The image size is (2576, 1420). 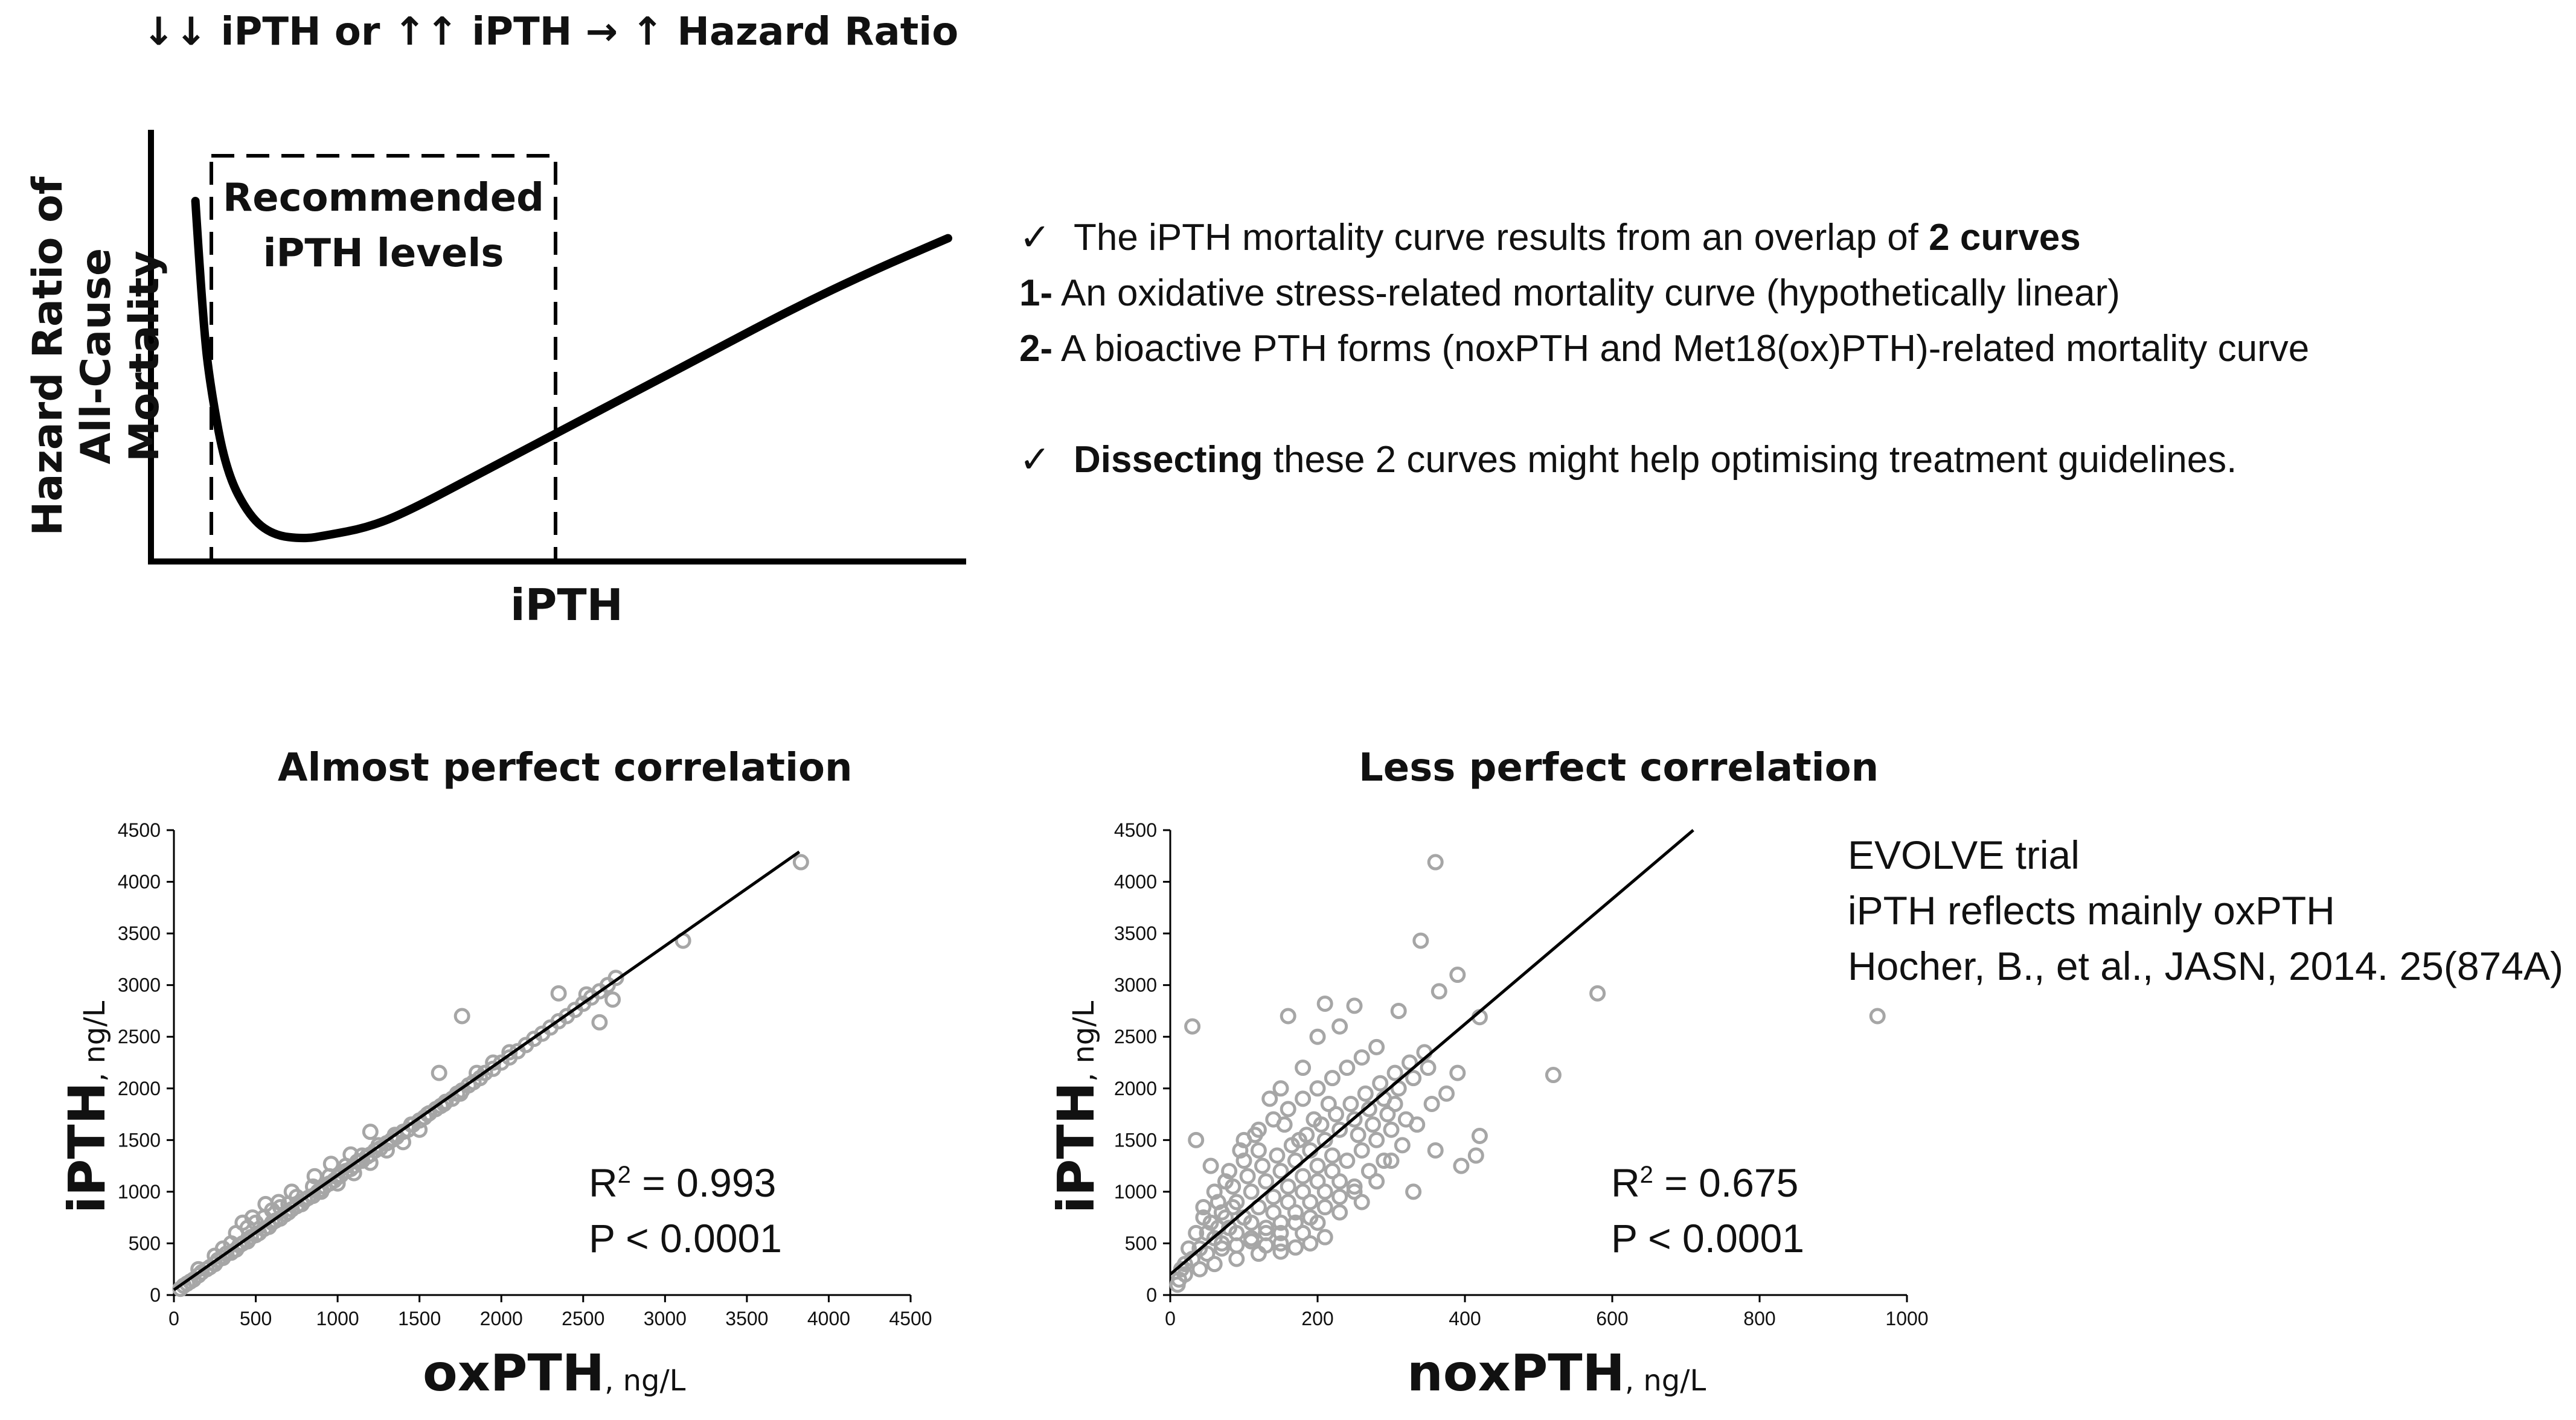 What do you see at coordinates (1168, 460) in the screenshot?
I see `bullet-line-4-bold: Dissecting` at bounding box center [1168, 460].